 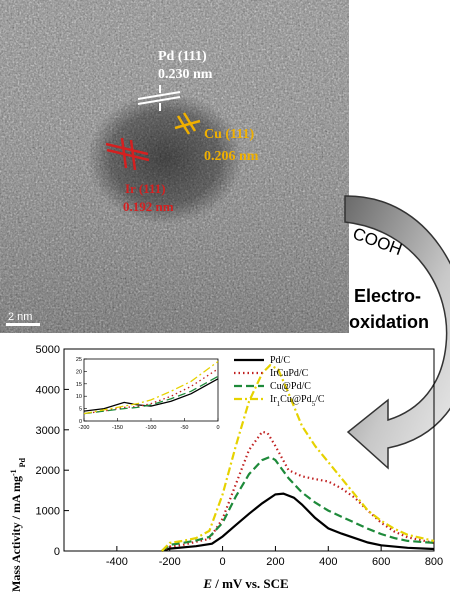 I want to click on ir-lattice-marker, so click(x=127, y=154).